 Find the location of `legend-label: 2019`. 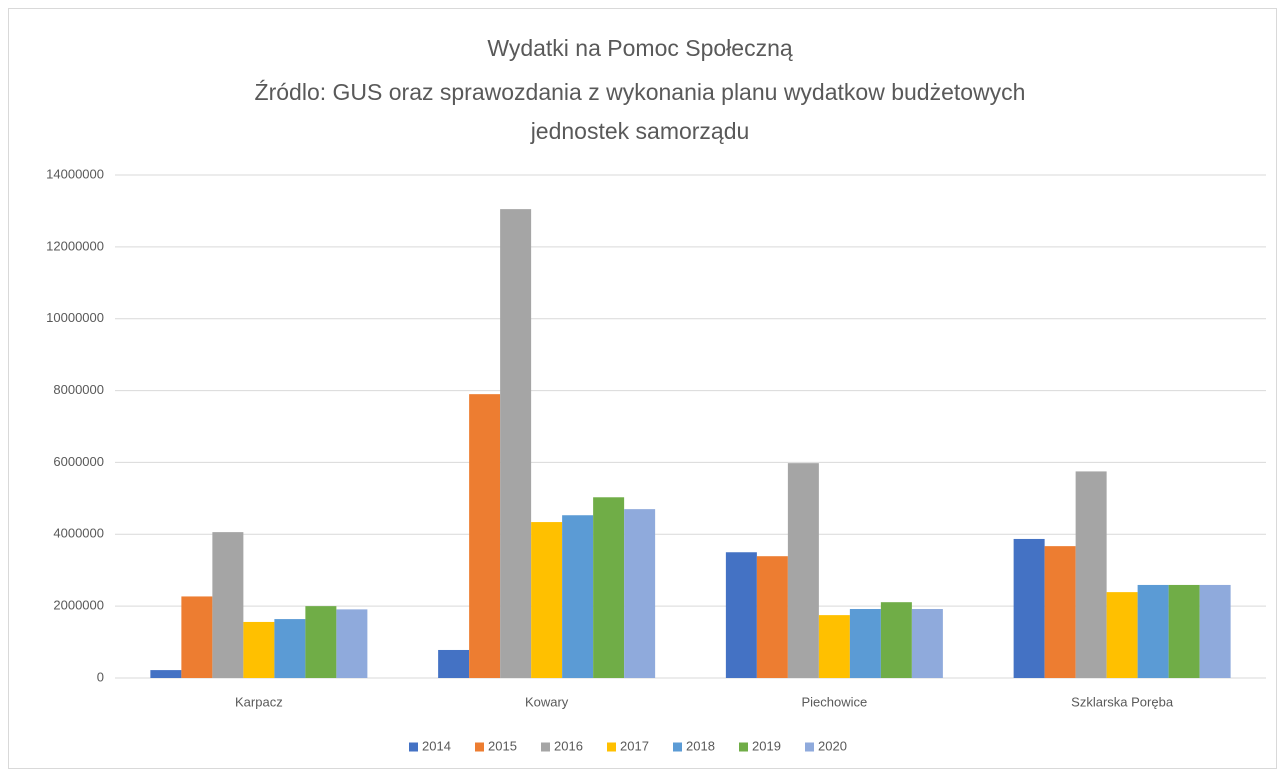

legend-label: 2019 is located at coordinates (766, 745).